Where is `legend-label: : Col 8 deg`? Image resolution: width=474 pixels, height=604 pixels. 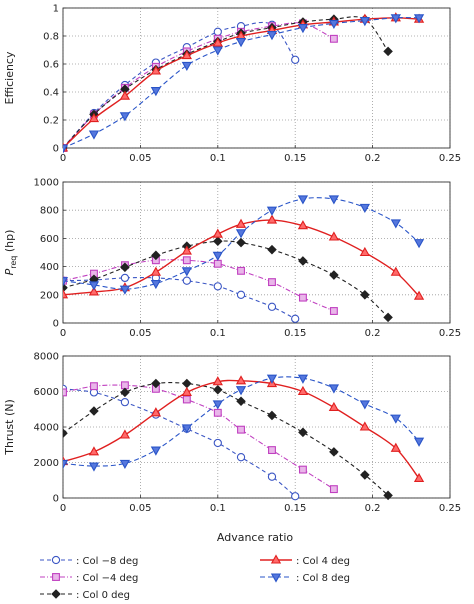
legend-label: : Col 8 deg is located at coordinates (323, 578).